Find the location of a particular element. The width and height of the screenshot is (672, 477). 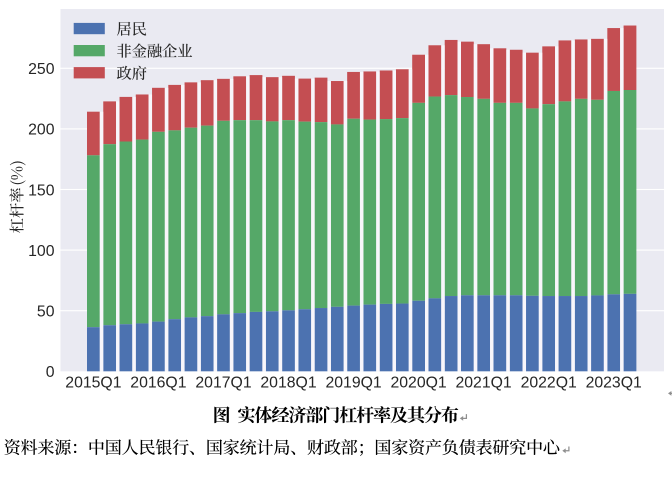

svg-text: 50 is located at coordinates (46, 311).